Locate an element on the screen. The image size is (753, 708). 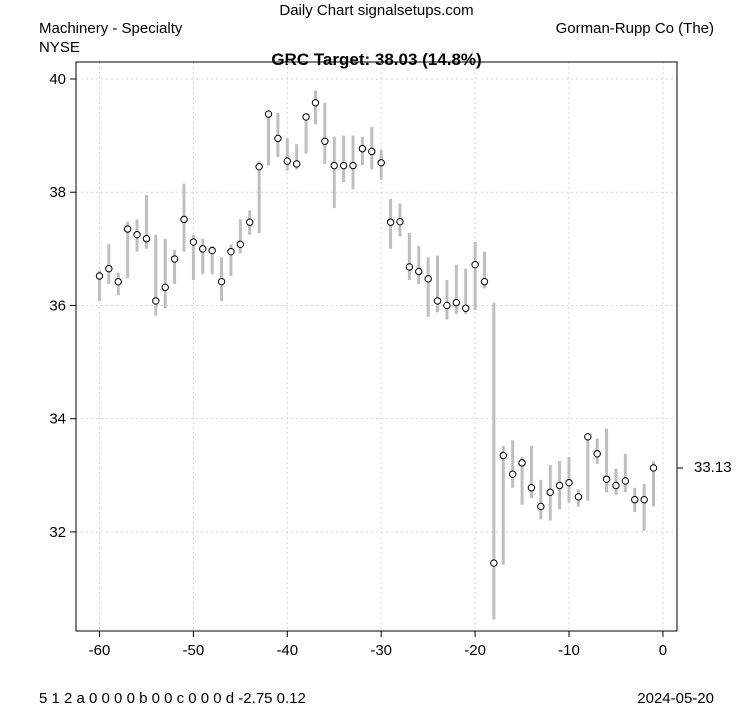
y-tick-label: 36 is located at coordinates (57, 305).